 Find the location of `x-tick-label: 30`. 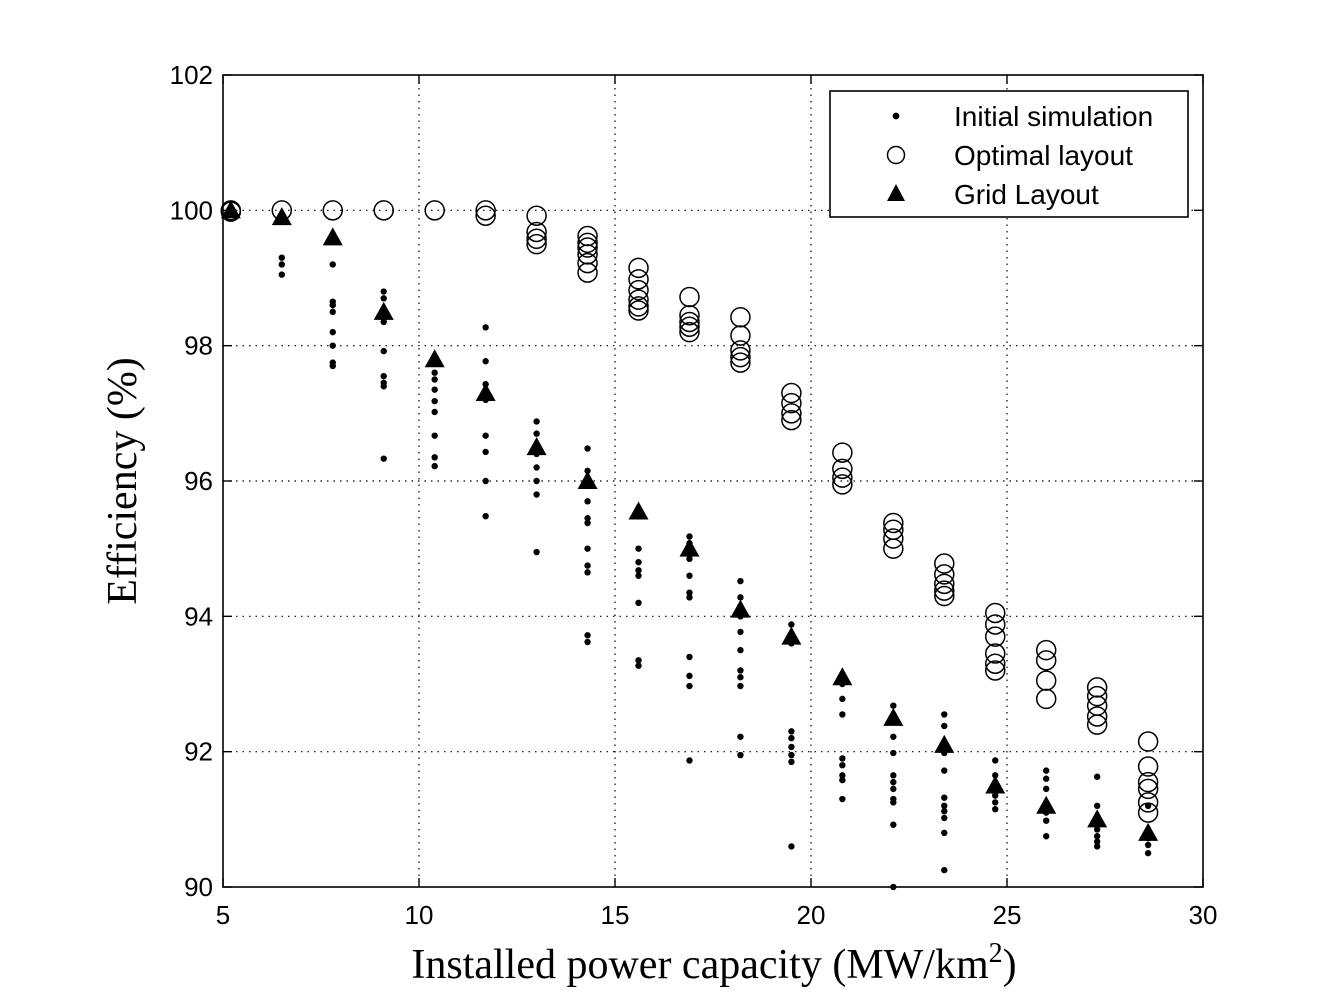

x-tick-label: 30 is located at coordinates (1203, 915).